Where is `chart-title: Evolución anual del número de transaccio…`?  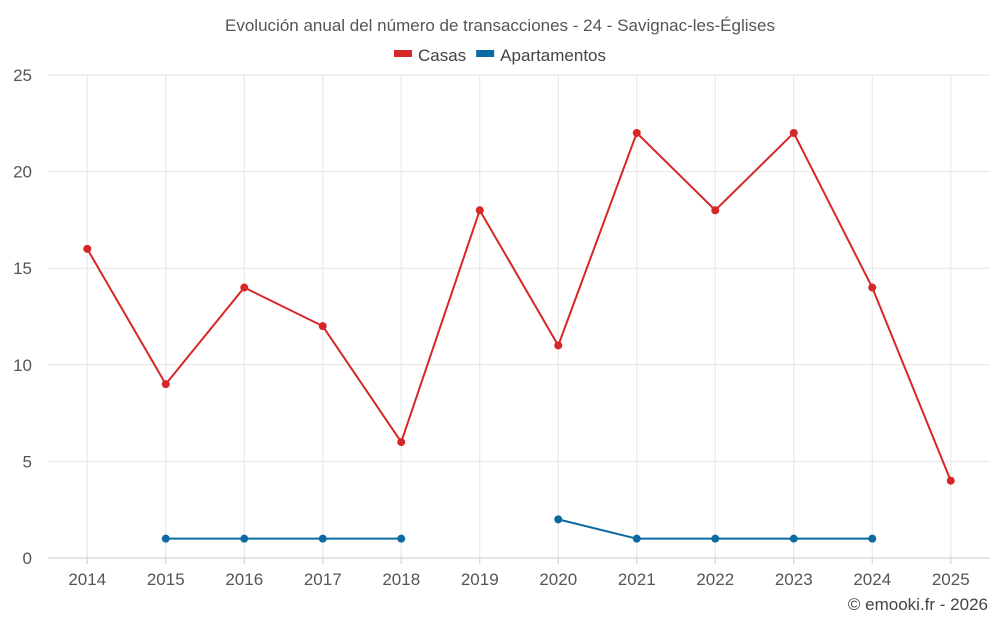
chart-title: Evolución anual del número de transaccio… is located at coordinates (500, 25).